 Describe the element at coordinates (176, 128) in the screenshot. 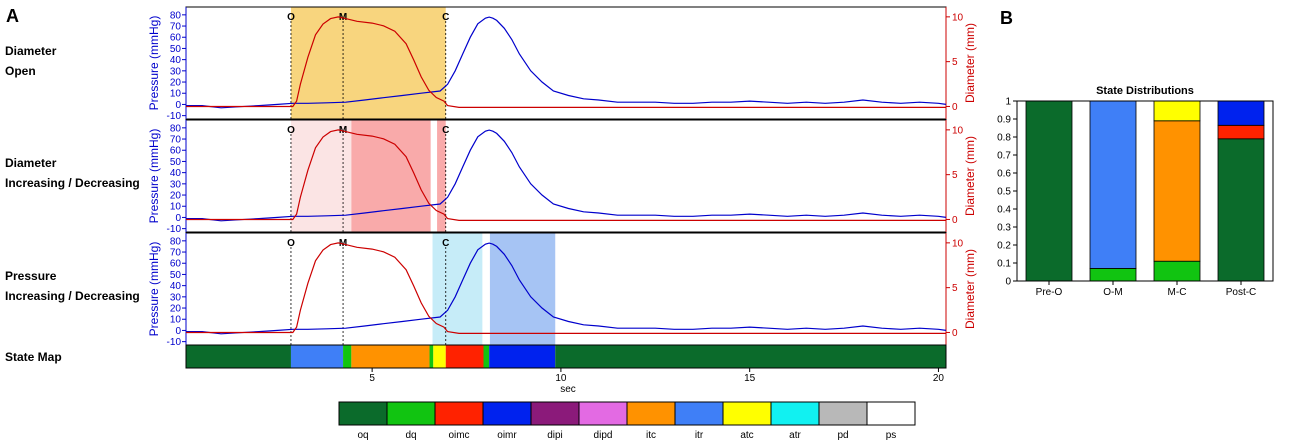

I see `left-tick-label: 80` at that location.